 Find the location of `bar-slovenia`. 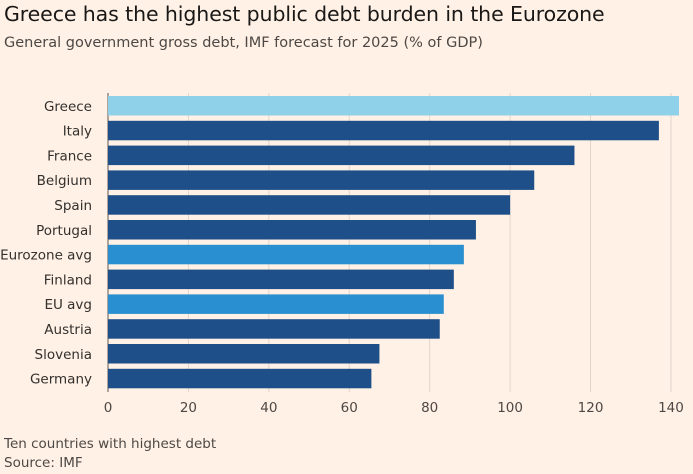

bar-slovenia is located at coordinates (244, 354).